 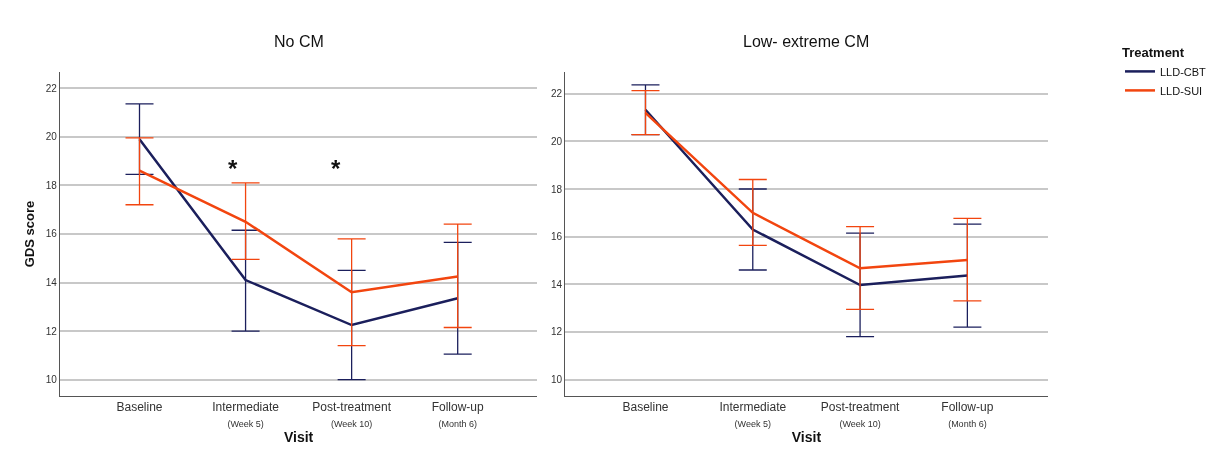 What do you see at coordinates (806, 41) in the screenshot?
I see `chart-title: Low- extreme CM` at bounding box center [806, 41].